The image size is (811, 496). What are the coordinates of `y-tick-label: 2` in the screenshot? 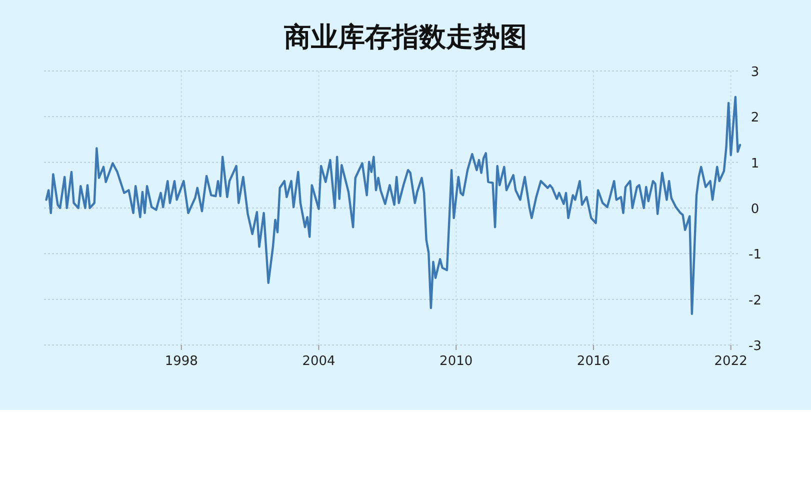 It's located at (755, 118).